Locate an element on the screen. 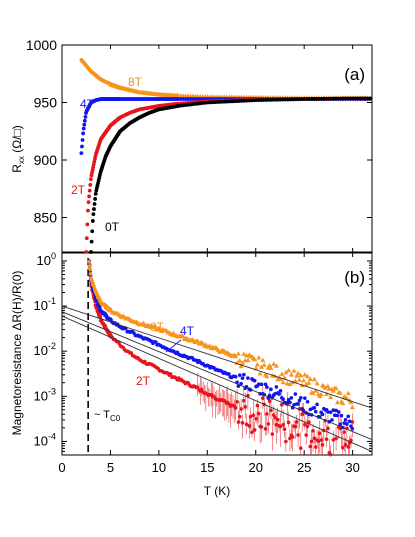  panel-b-ytick-label: 10⁻⁴ is located at coordinates (45, 439).